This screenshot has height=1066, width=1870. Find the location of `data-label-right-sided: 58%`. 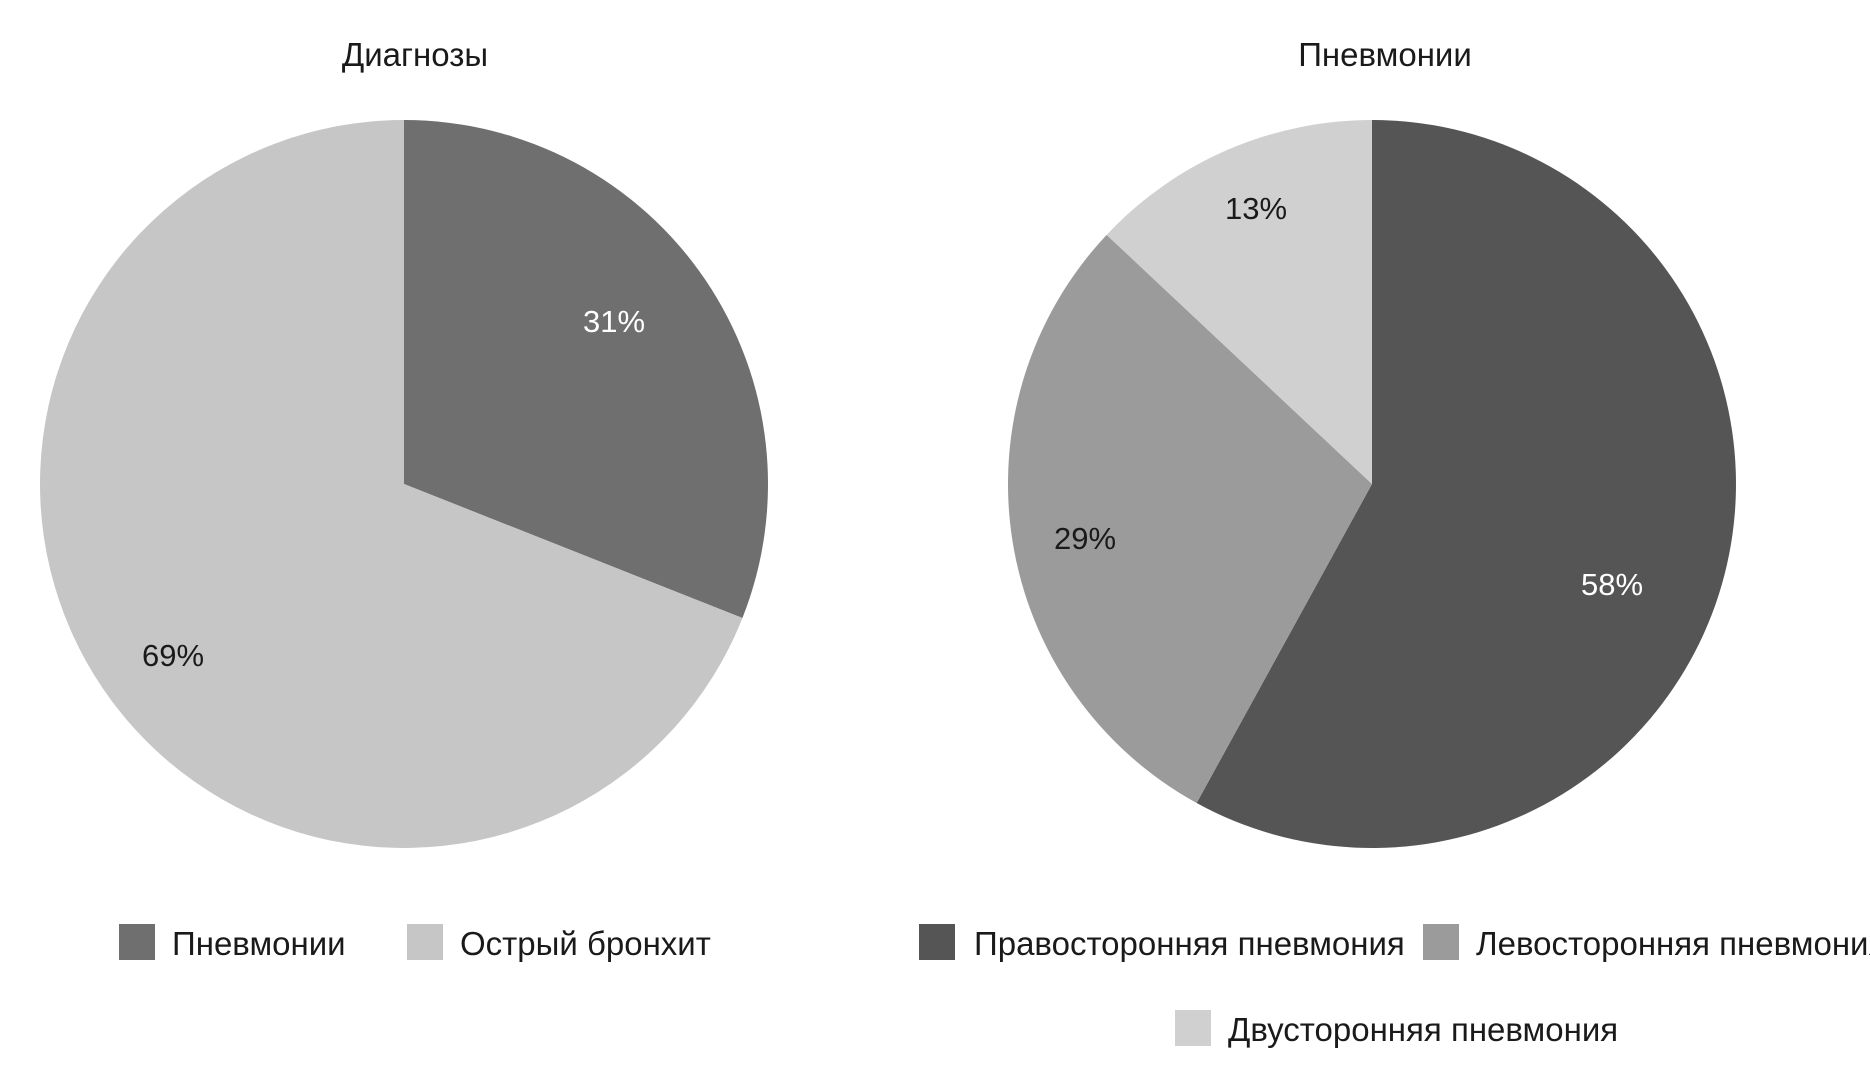

data-label-right-sided: 58% is located at coordinates (1612, 584).